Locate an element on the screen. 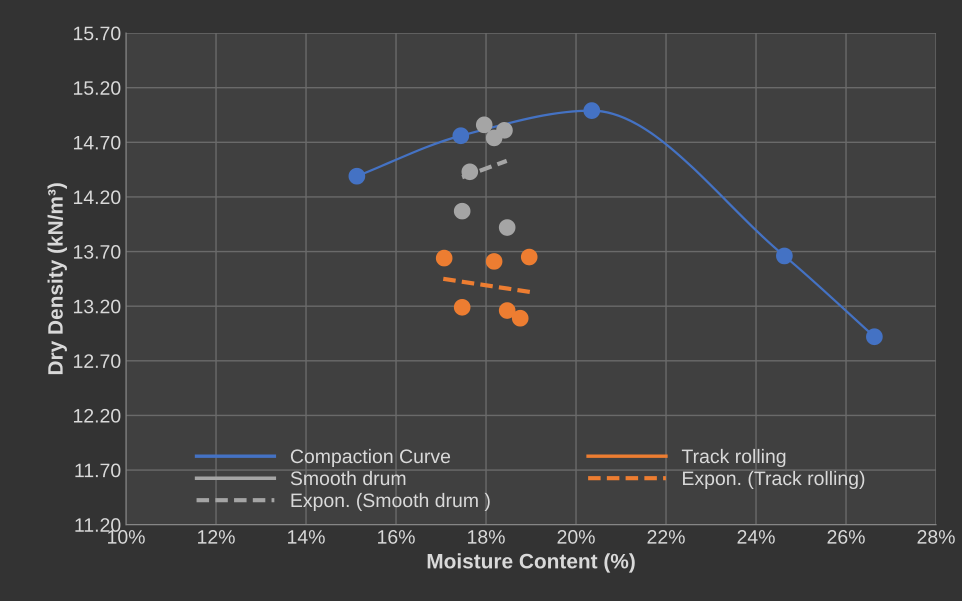  x-tick-label: 20% is located at coordinates (576, 537).